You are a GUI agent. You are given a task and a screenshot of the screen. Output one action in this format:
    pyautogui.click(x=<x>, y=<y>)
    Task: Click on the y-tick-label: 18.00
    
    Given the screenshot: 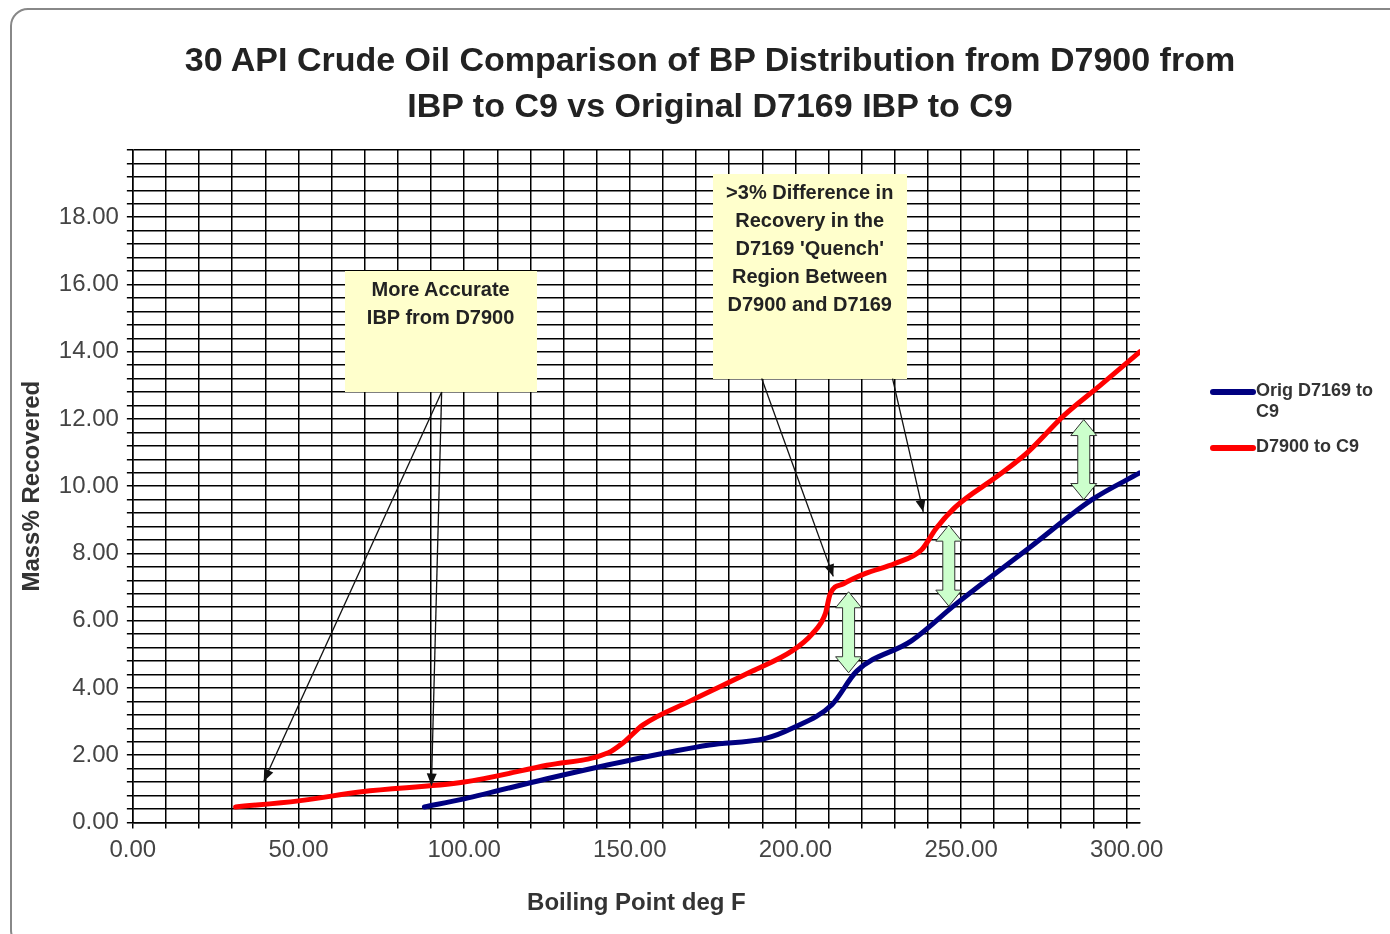 What is the action you would take?
    pyautogui.click(x=88, y=215)
    